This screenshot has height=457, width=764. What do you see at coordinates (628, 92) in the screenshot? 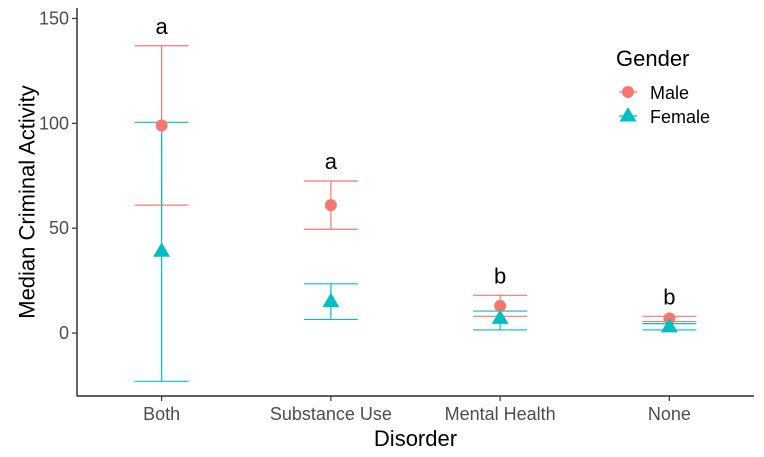
I see `legend-key-male` at bounding box center [628, 92].